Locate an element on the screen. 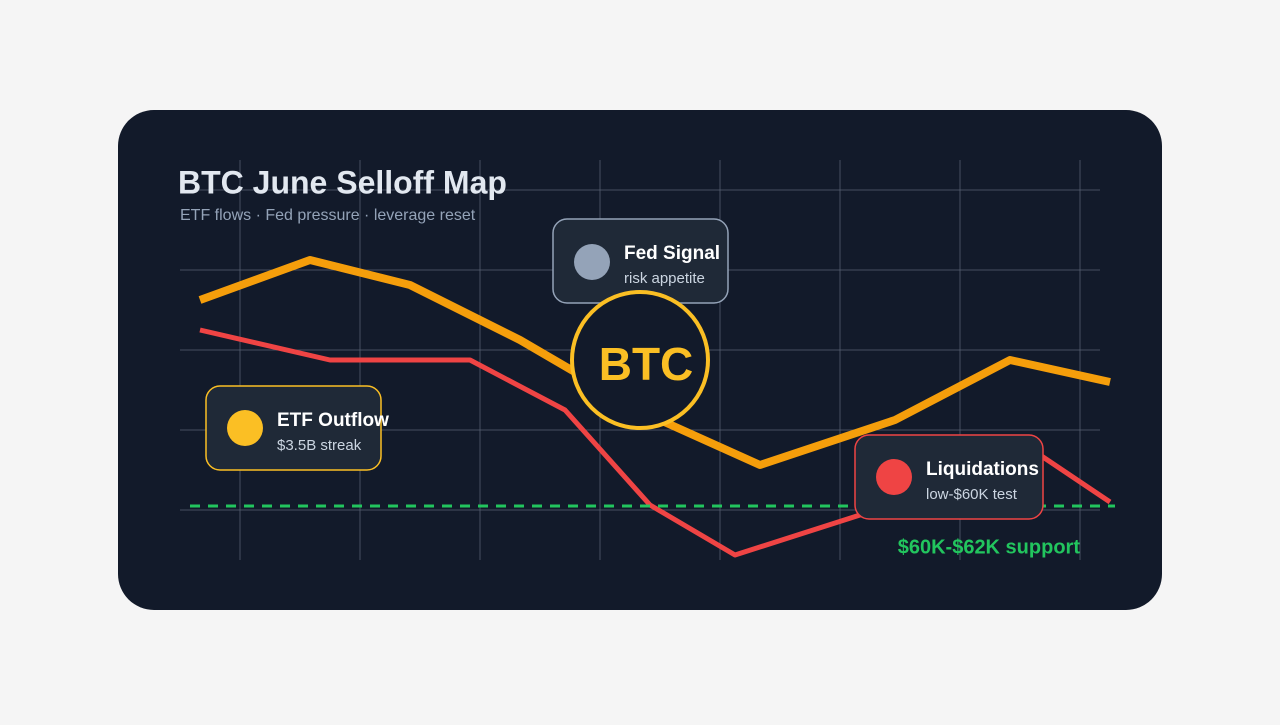  etf-card: ETF Outflow $3.5B streak is located at coordinates (297, 428).